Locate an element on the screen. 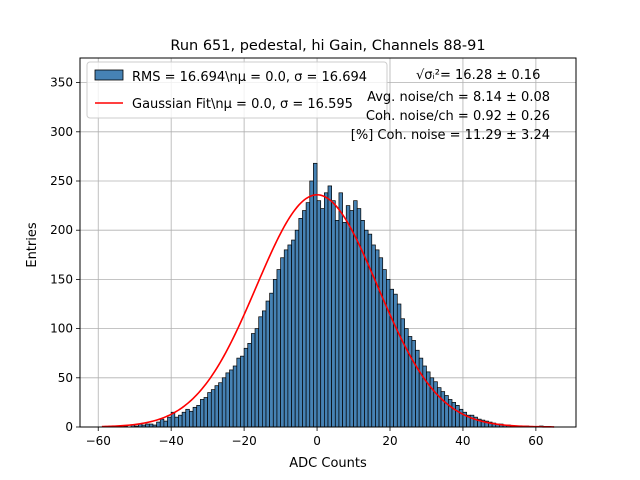 Image resolution: width=640 pixels, height=480 pixels. y-tick-label: 300 is located at coordinates (61, 132).